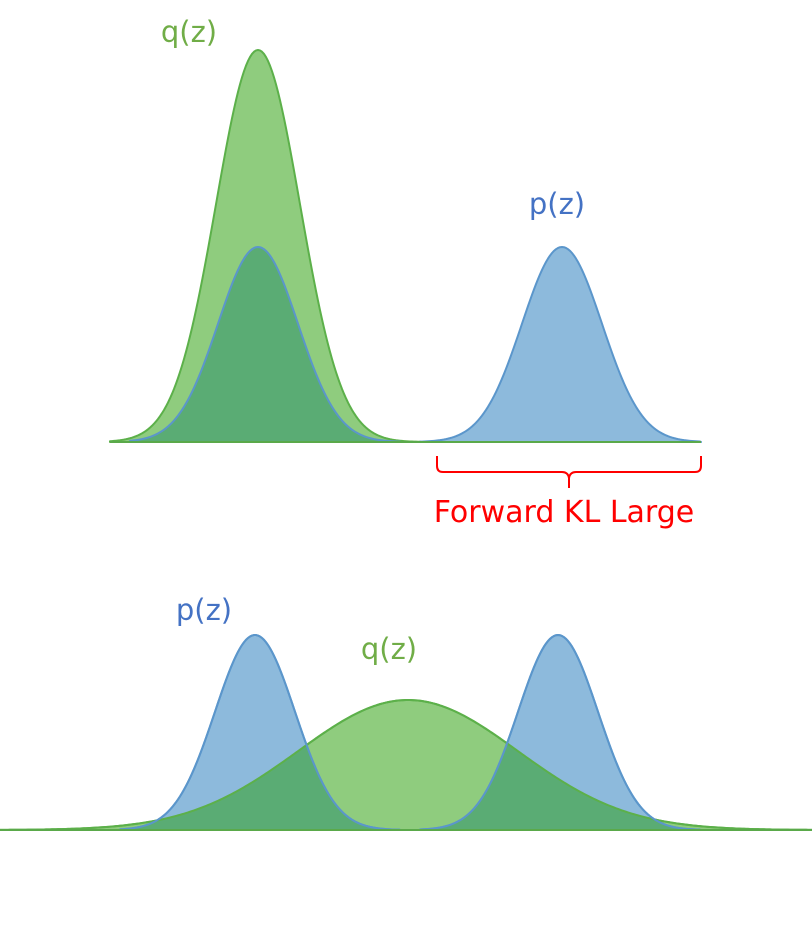  I want to click on bottom-p-right-outline, so click(560, 732).